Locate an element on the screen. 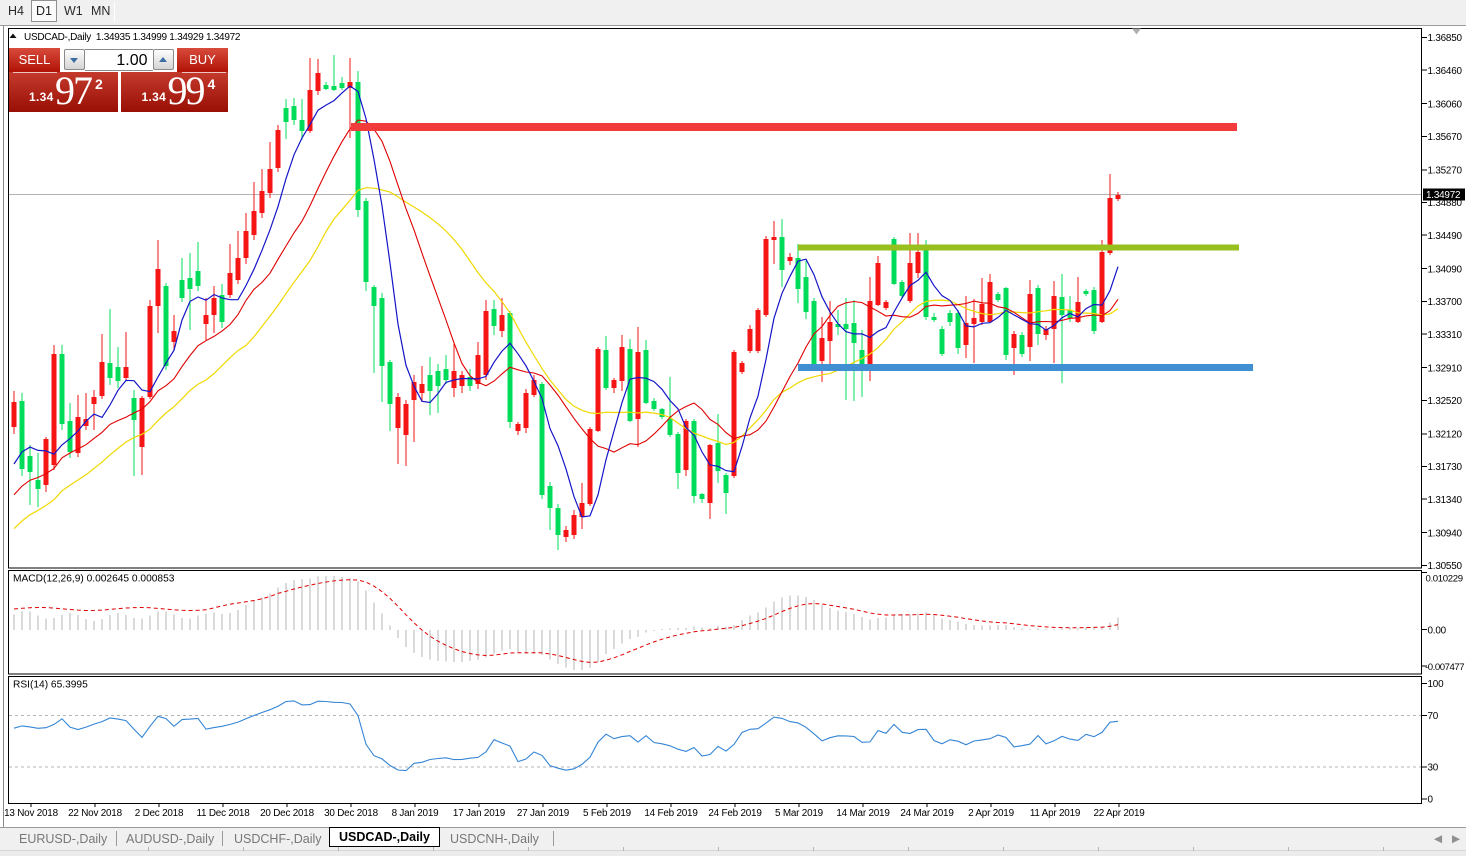 Image resolution: width=1466 pixels, height=856 pixels. svg-text: -0.007477 is located at coordinates (1444, 667).